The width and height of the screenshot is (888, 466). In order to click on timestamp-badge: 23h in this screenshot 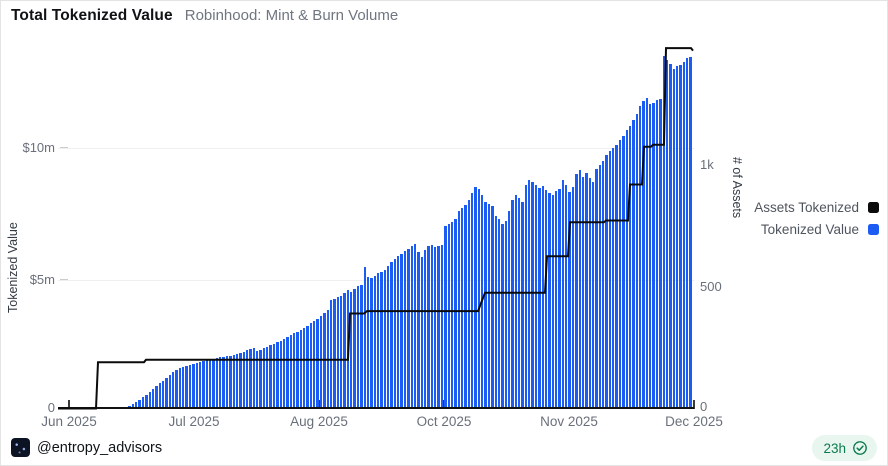, I will do `click(844, 448)`.